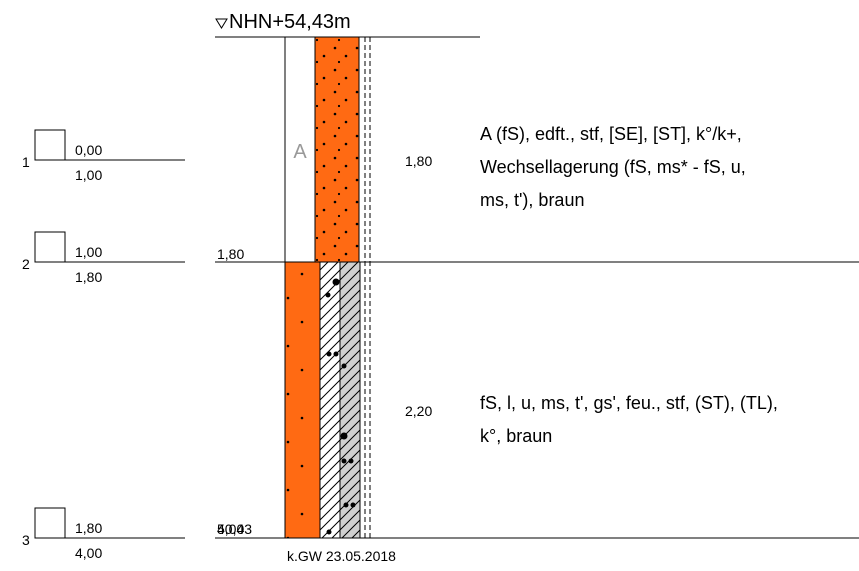 This screenshot has width=859, height=571. I want to click on sample-number: 1, so click(26, 162).